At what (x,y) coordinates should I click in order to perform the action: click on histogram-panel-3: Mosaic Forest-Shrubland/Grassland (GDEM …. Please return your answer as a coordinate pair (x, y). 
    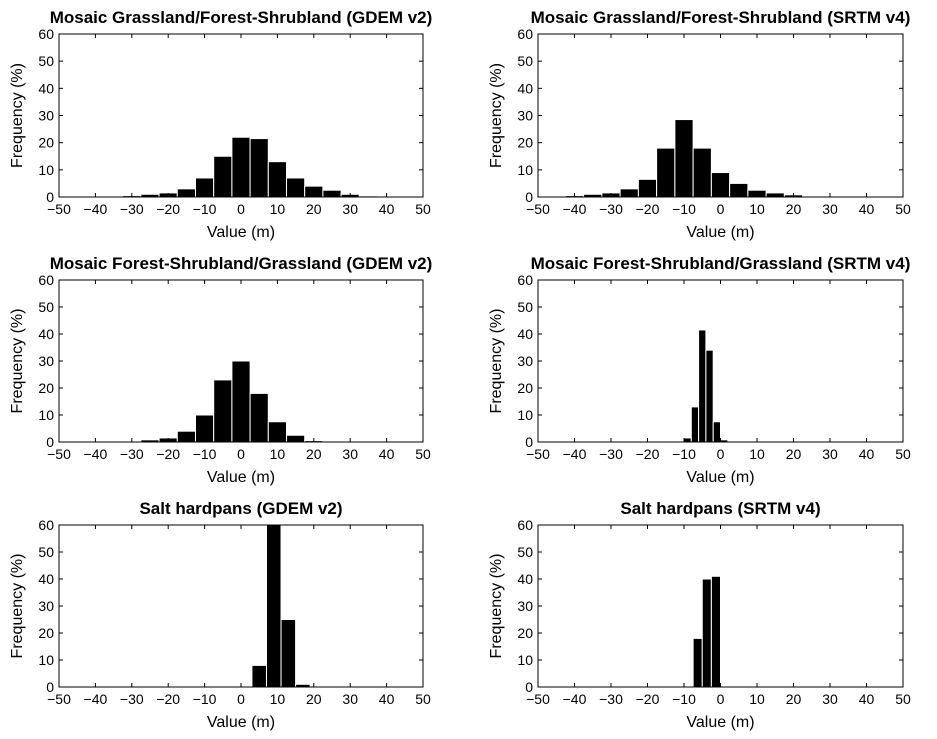
    Looking at the image, I should click on (220, 370).